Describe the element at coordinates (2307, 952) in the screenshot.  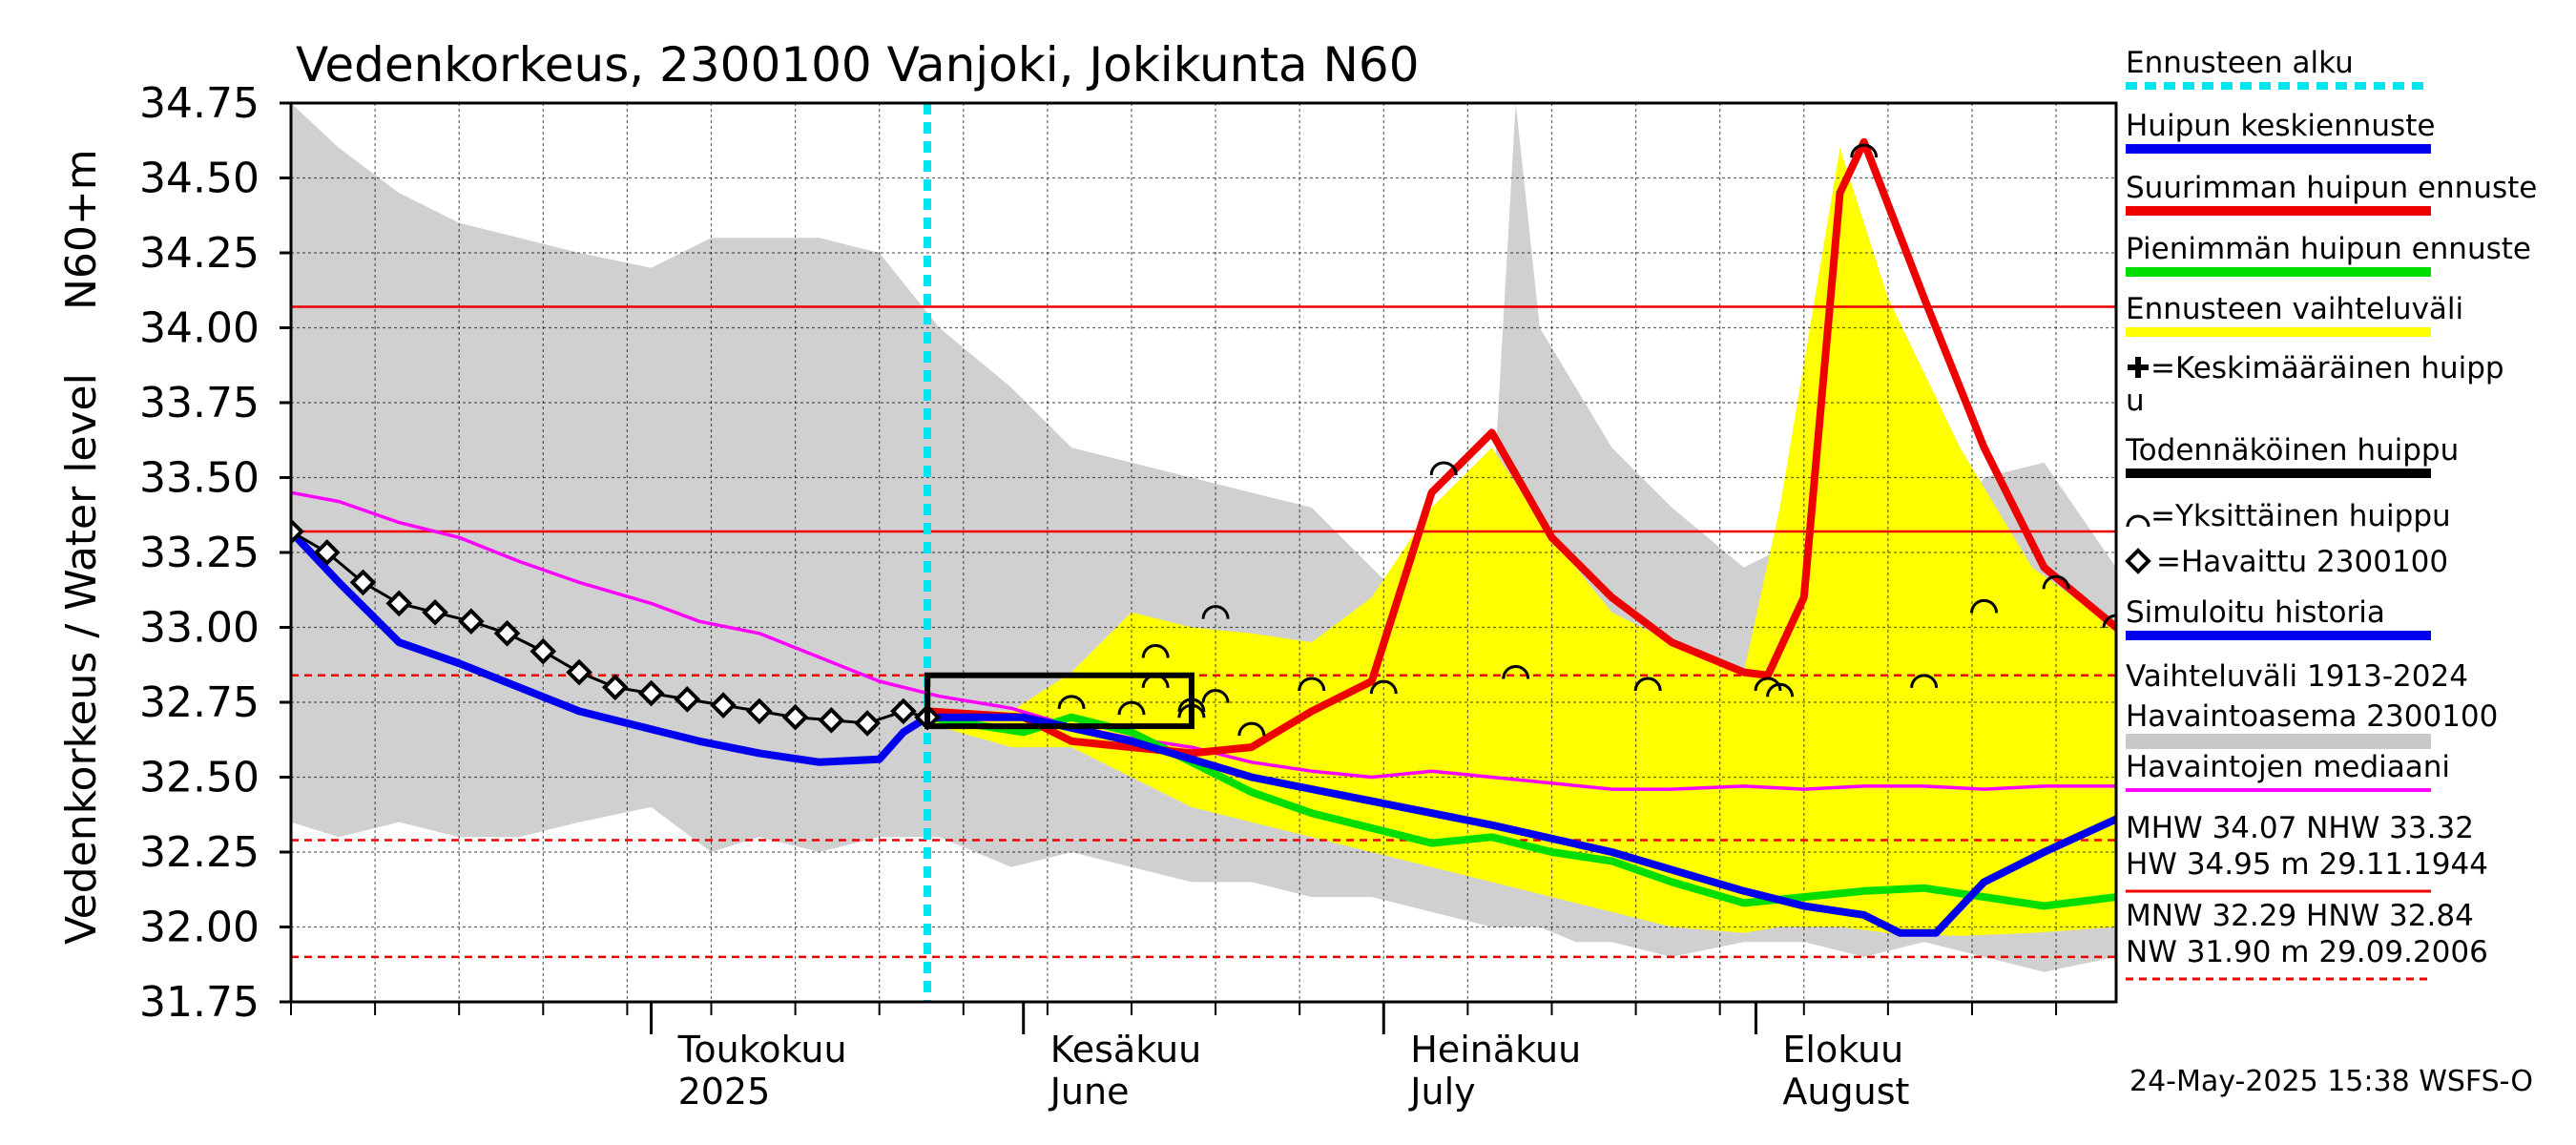
I see `stats-line: NW 31.90 m 29.09.2006` at that location.